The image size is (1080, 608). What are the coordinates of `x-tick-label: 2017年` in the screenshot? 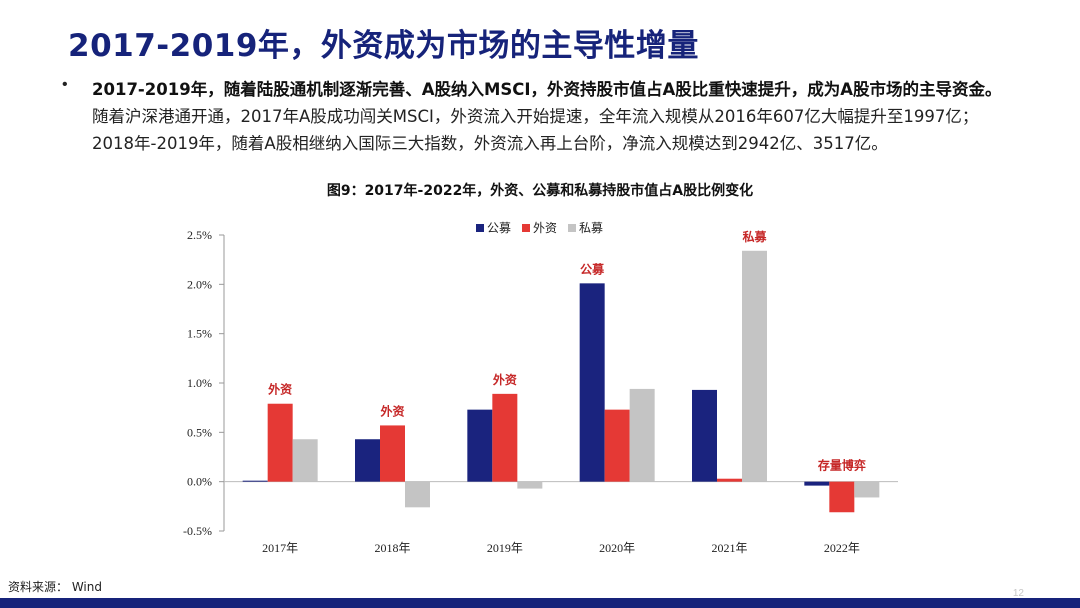 It's located at (280, 548).